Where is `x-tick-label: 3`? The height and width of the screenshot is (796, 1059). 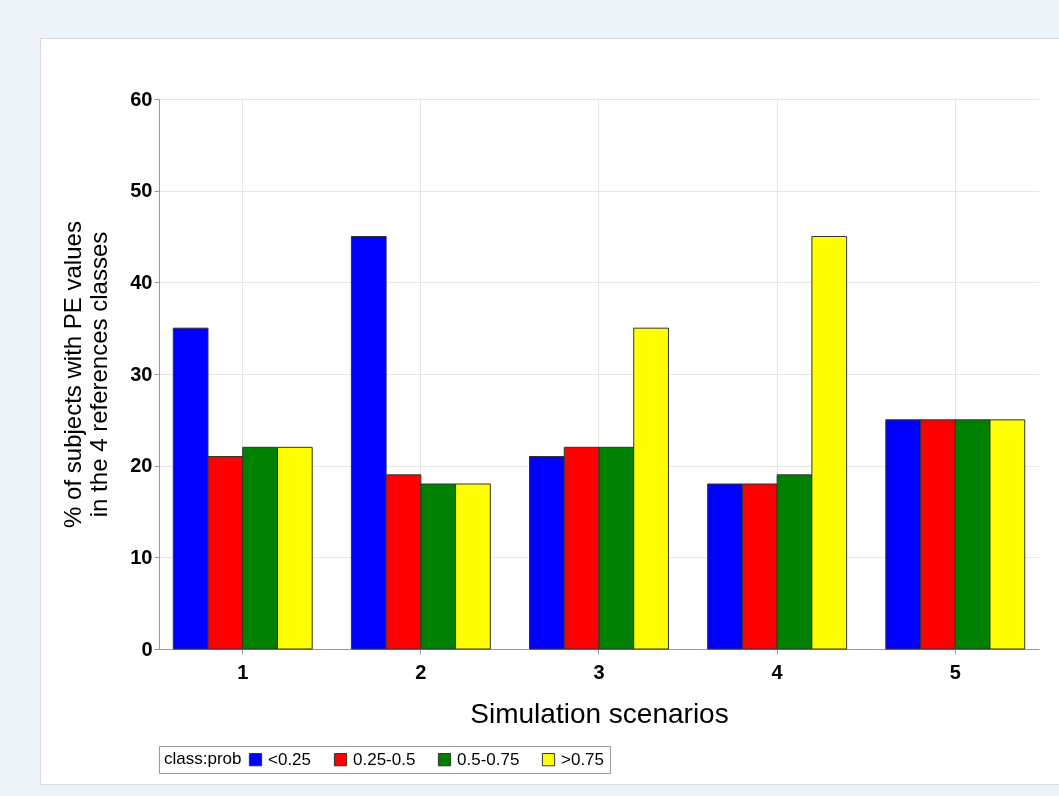
x-tick-label: 3 is located at coordinates (599, 671).